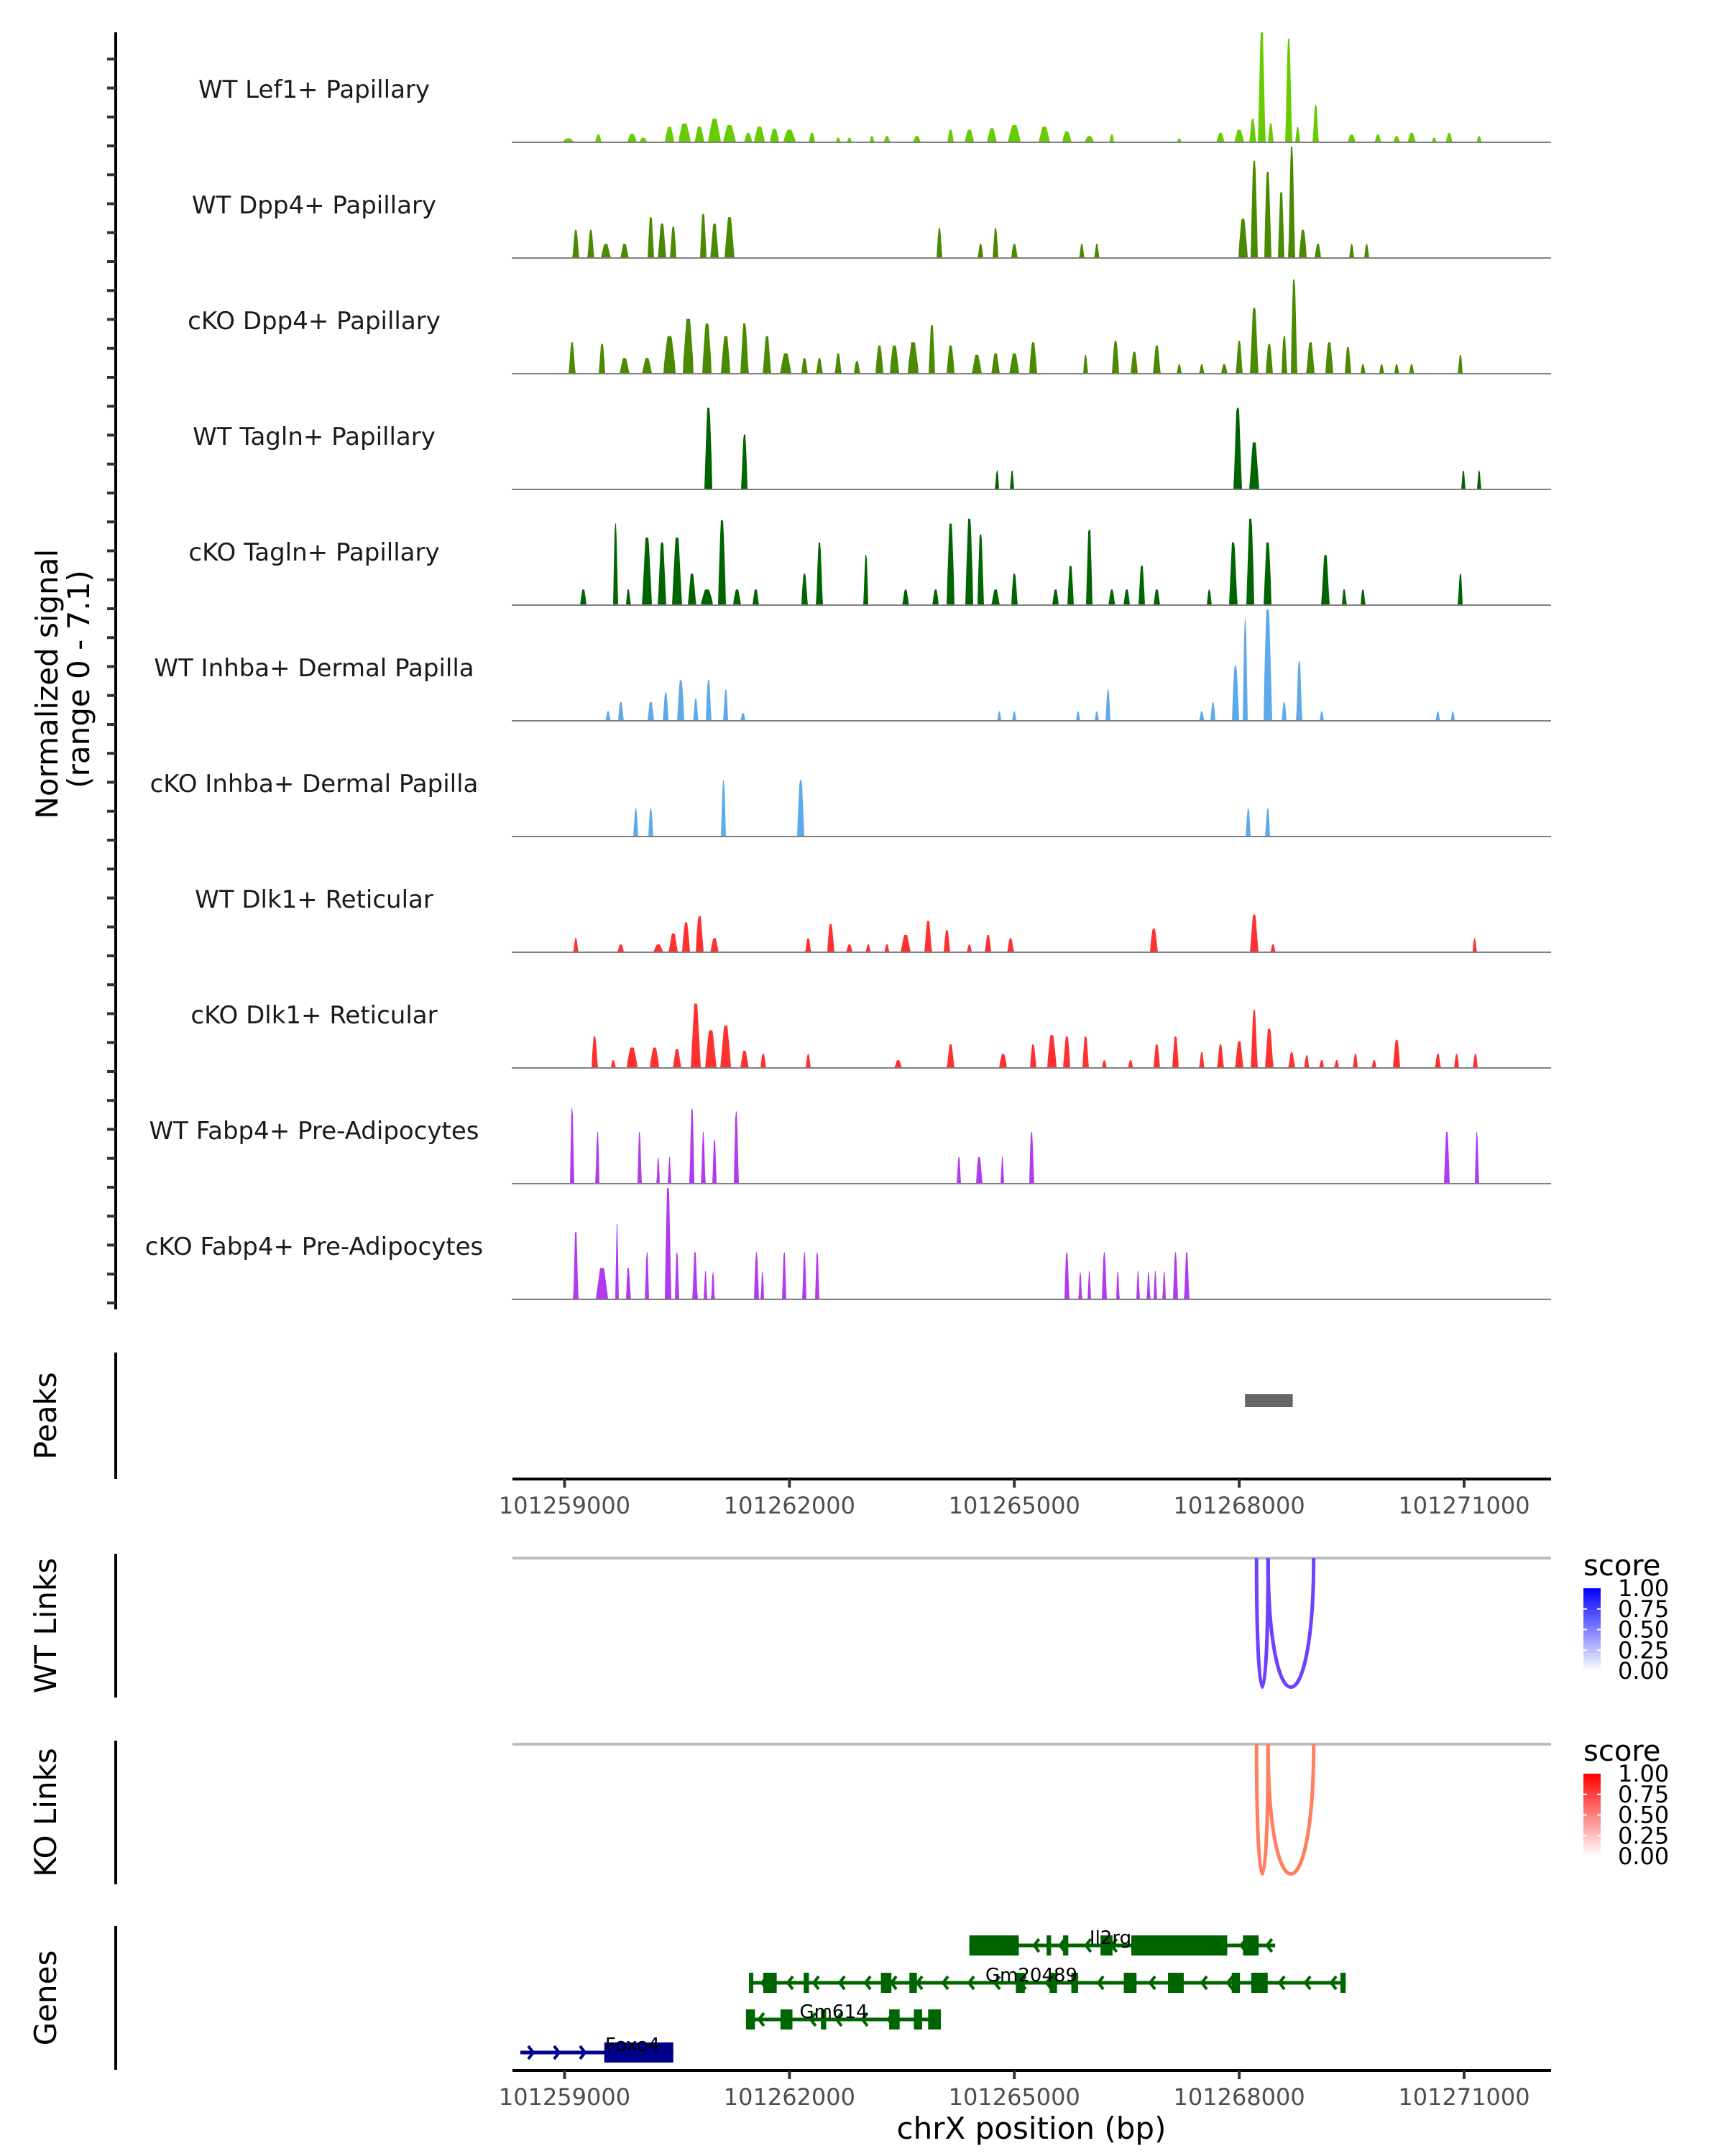 The height and width of the screenshot is (2156, 1725). I want to click on gene-label: Gm20489, so click(1031, 1976).